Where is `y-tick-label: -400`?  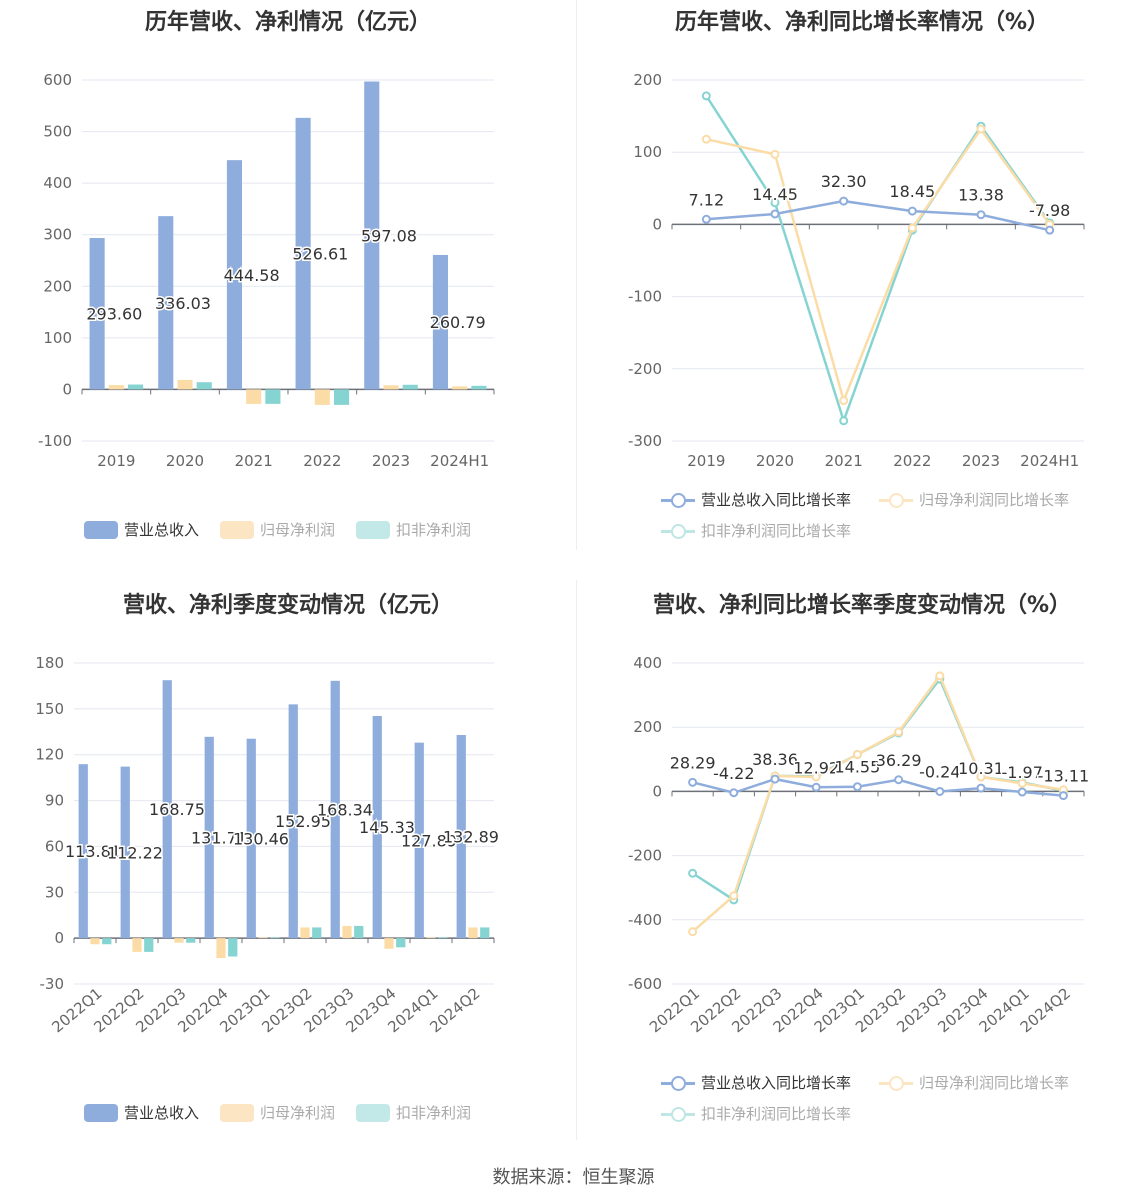
y-tick-label: -400 is located at coordinates (645, 920).